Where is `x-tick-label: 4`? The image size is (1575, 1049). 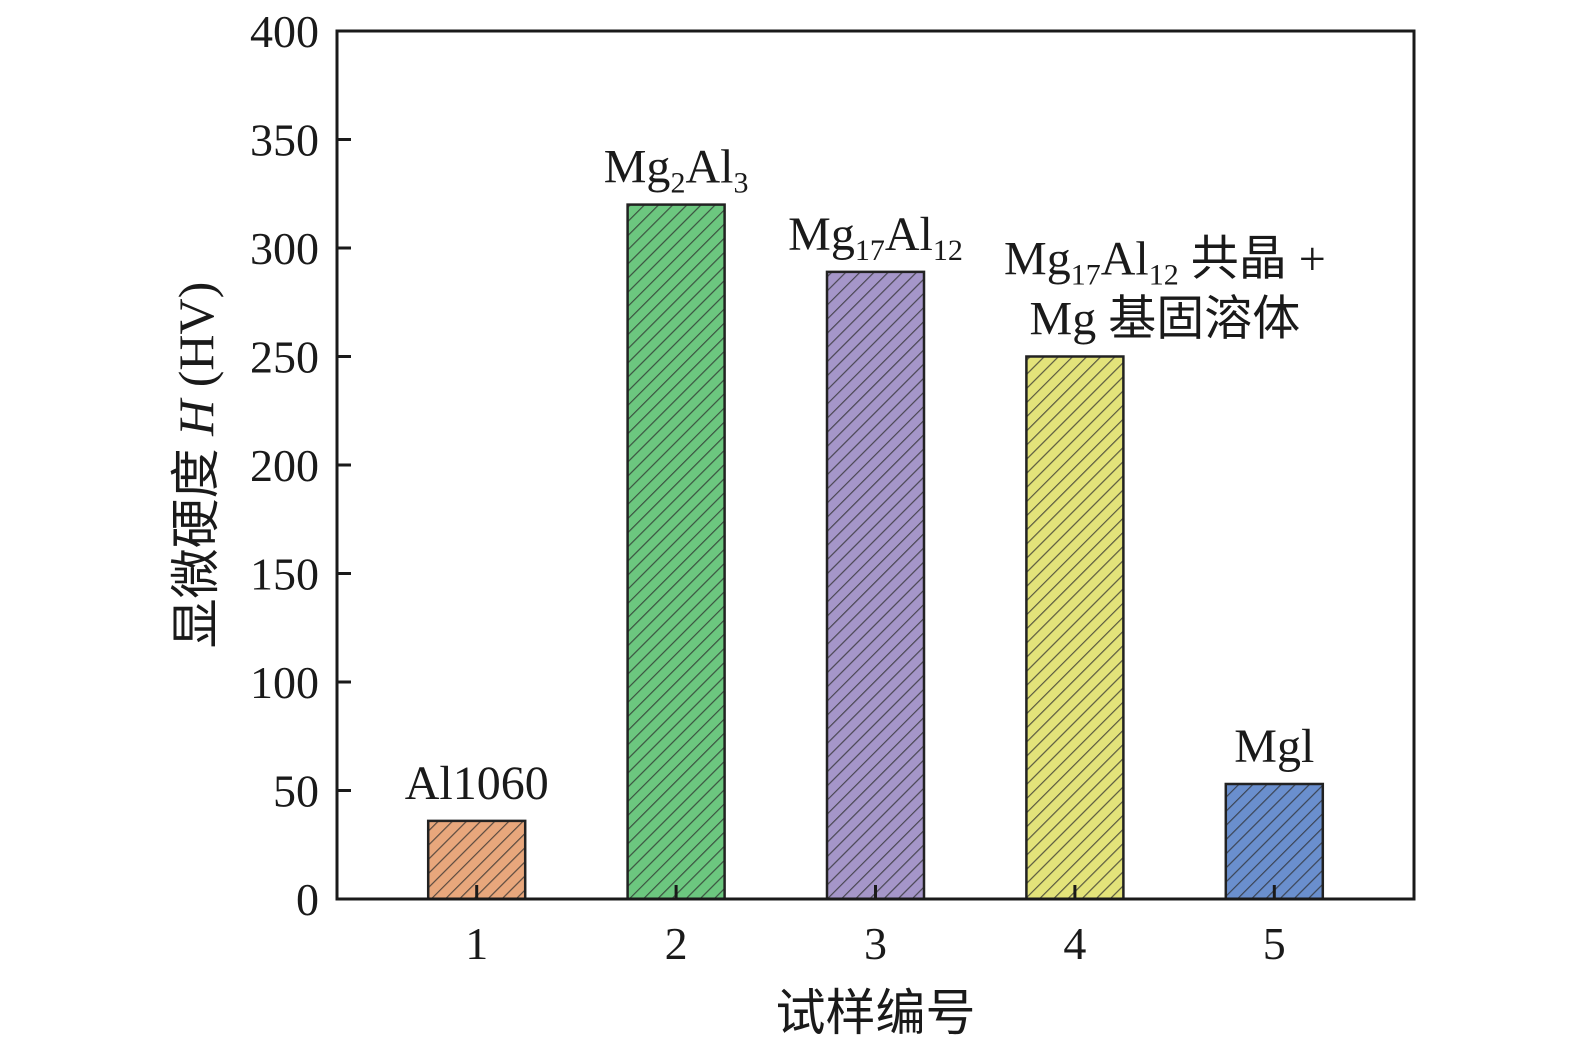
x-tick-label: 4 is located at coordinates (1074, 943).